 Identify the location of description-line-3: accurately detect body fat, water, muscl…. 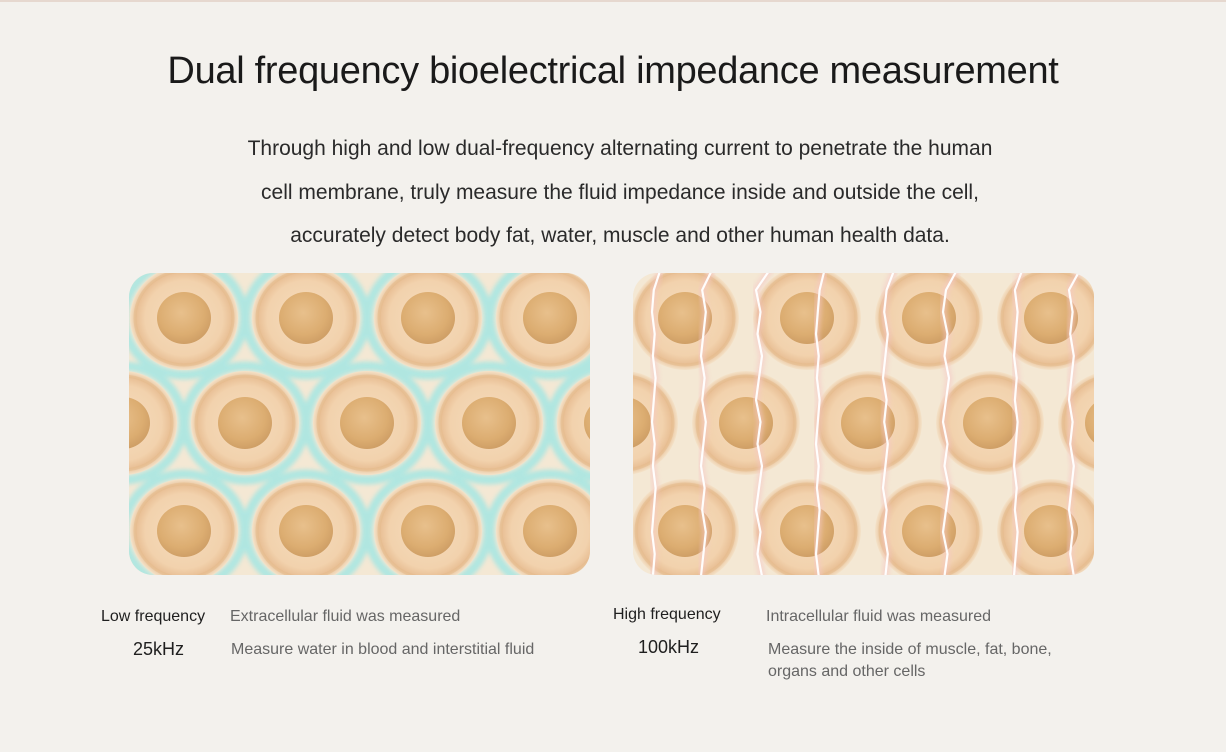
(620, 235).